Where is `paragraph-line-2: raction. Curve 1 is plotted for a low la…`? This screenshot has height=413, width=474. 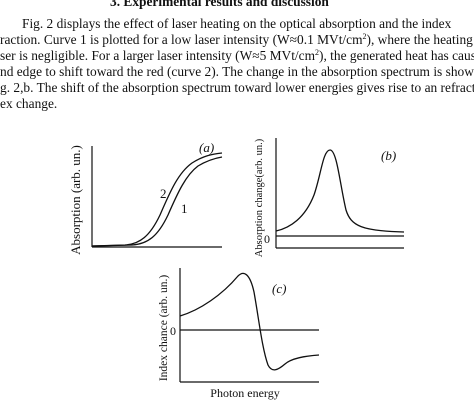 paragraph-line-2: raction. Curve 1 is plotted for a low la… is located at coordinates (237, 39).